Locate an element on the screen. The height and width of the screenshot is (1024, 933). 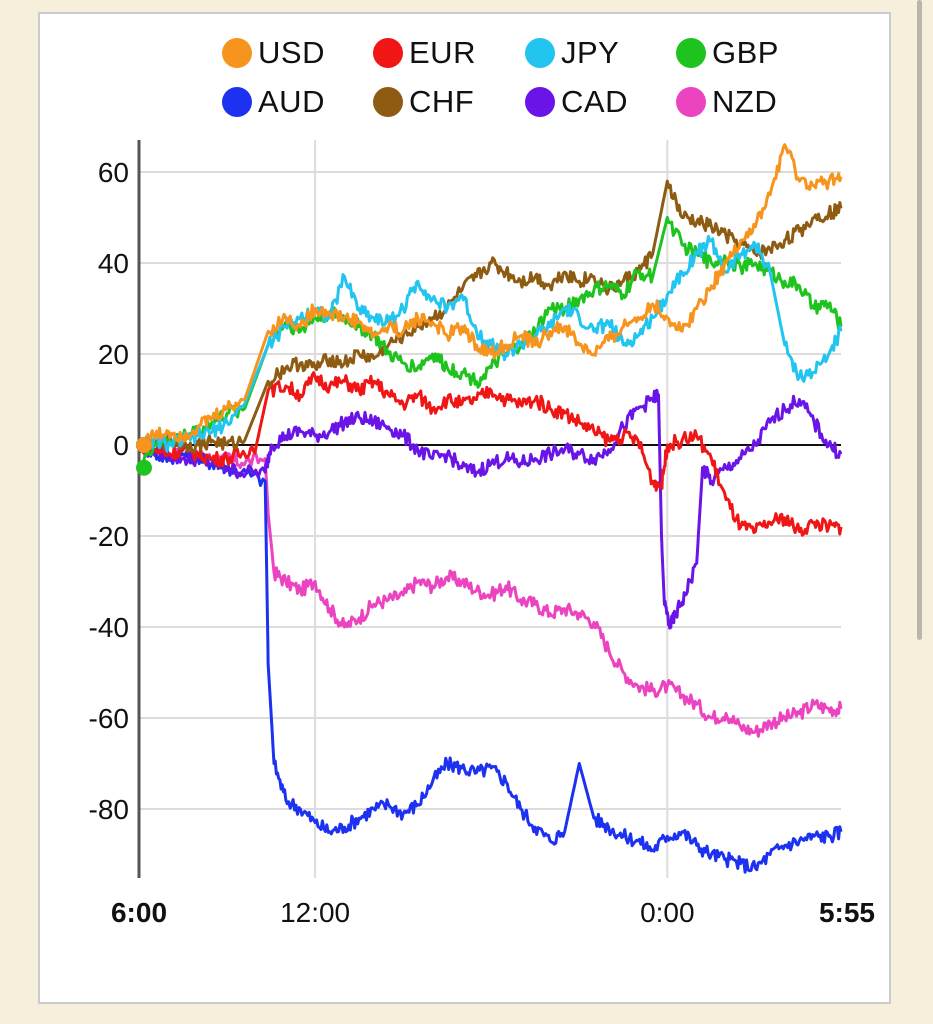
legend-label: GBP is located at coordinates (745, 52).